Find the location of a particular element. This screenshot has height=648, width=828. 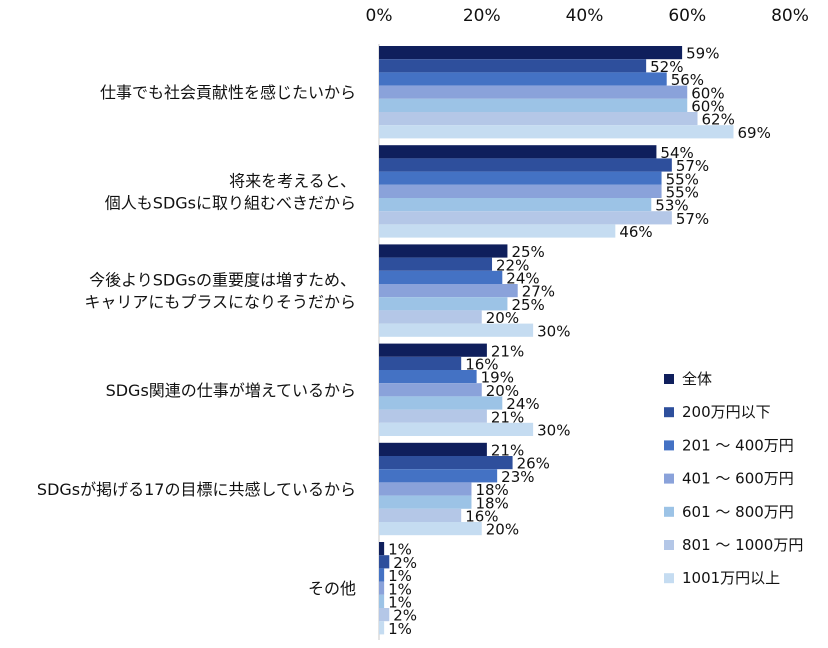

data-label: 56% is located at coordinates (687, 80).